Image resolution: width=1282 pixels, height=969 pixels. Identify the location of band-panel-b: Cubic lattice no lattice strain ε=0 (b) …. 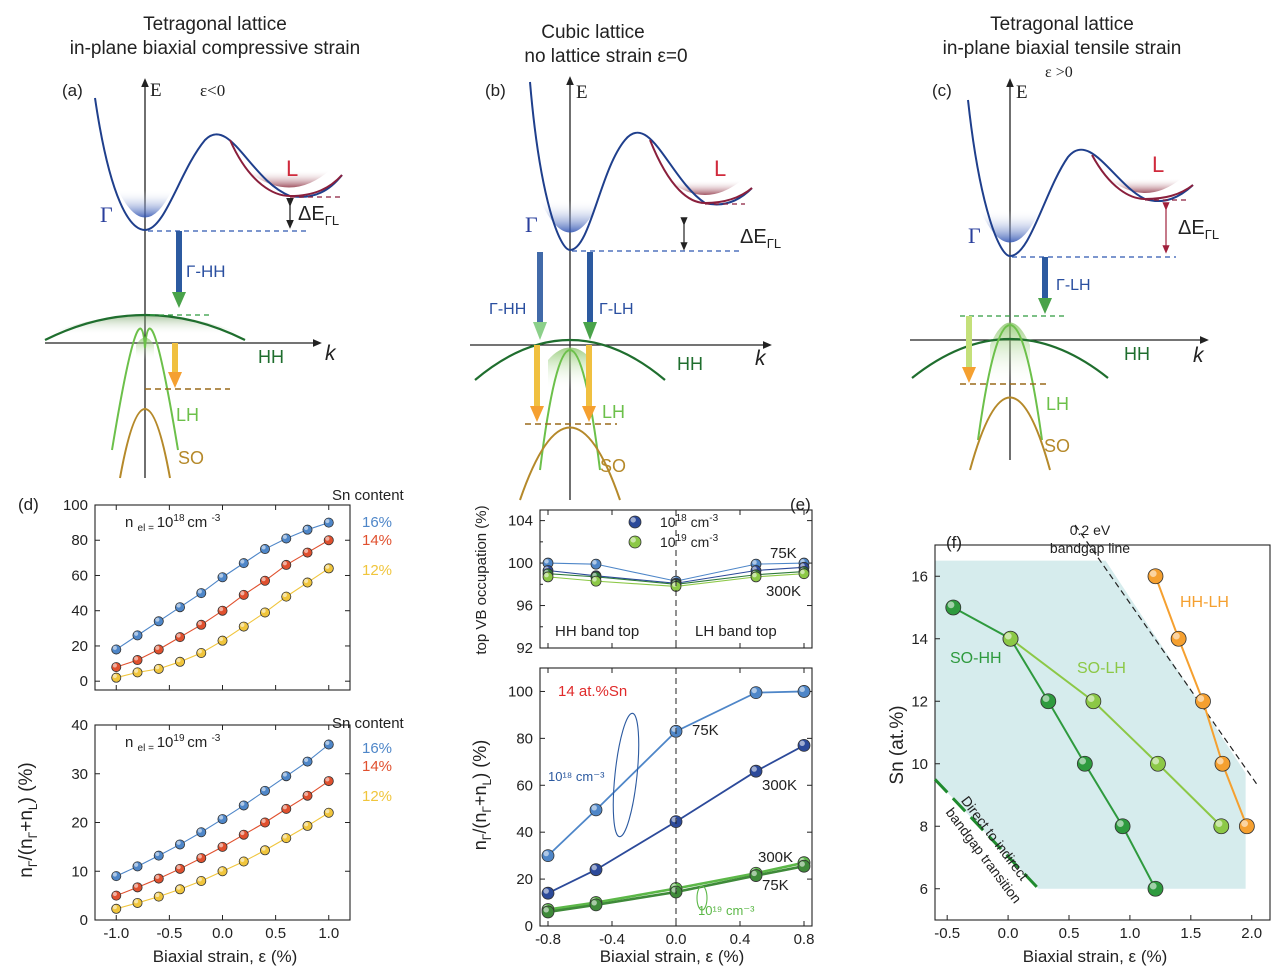
(625, 261).